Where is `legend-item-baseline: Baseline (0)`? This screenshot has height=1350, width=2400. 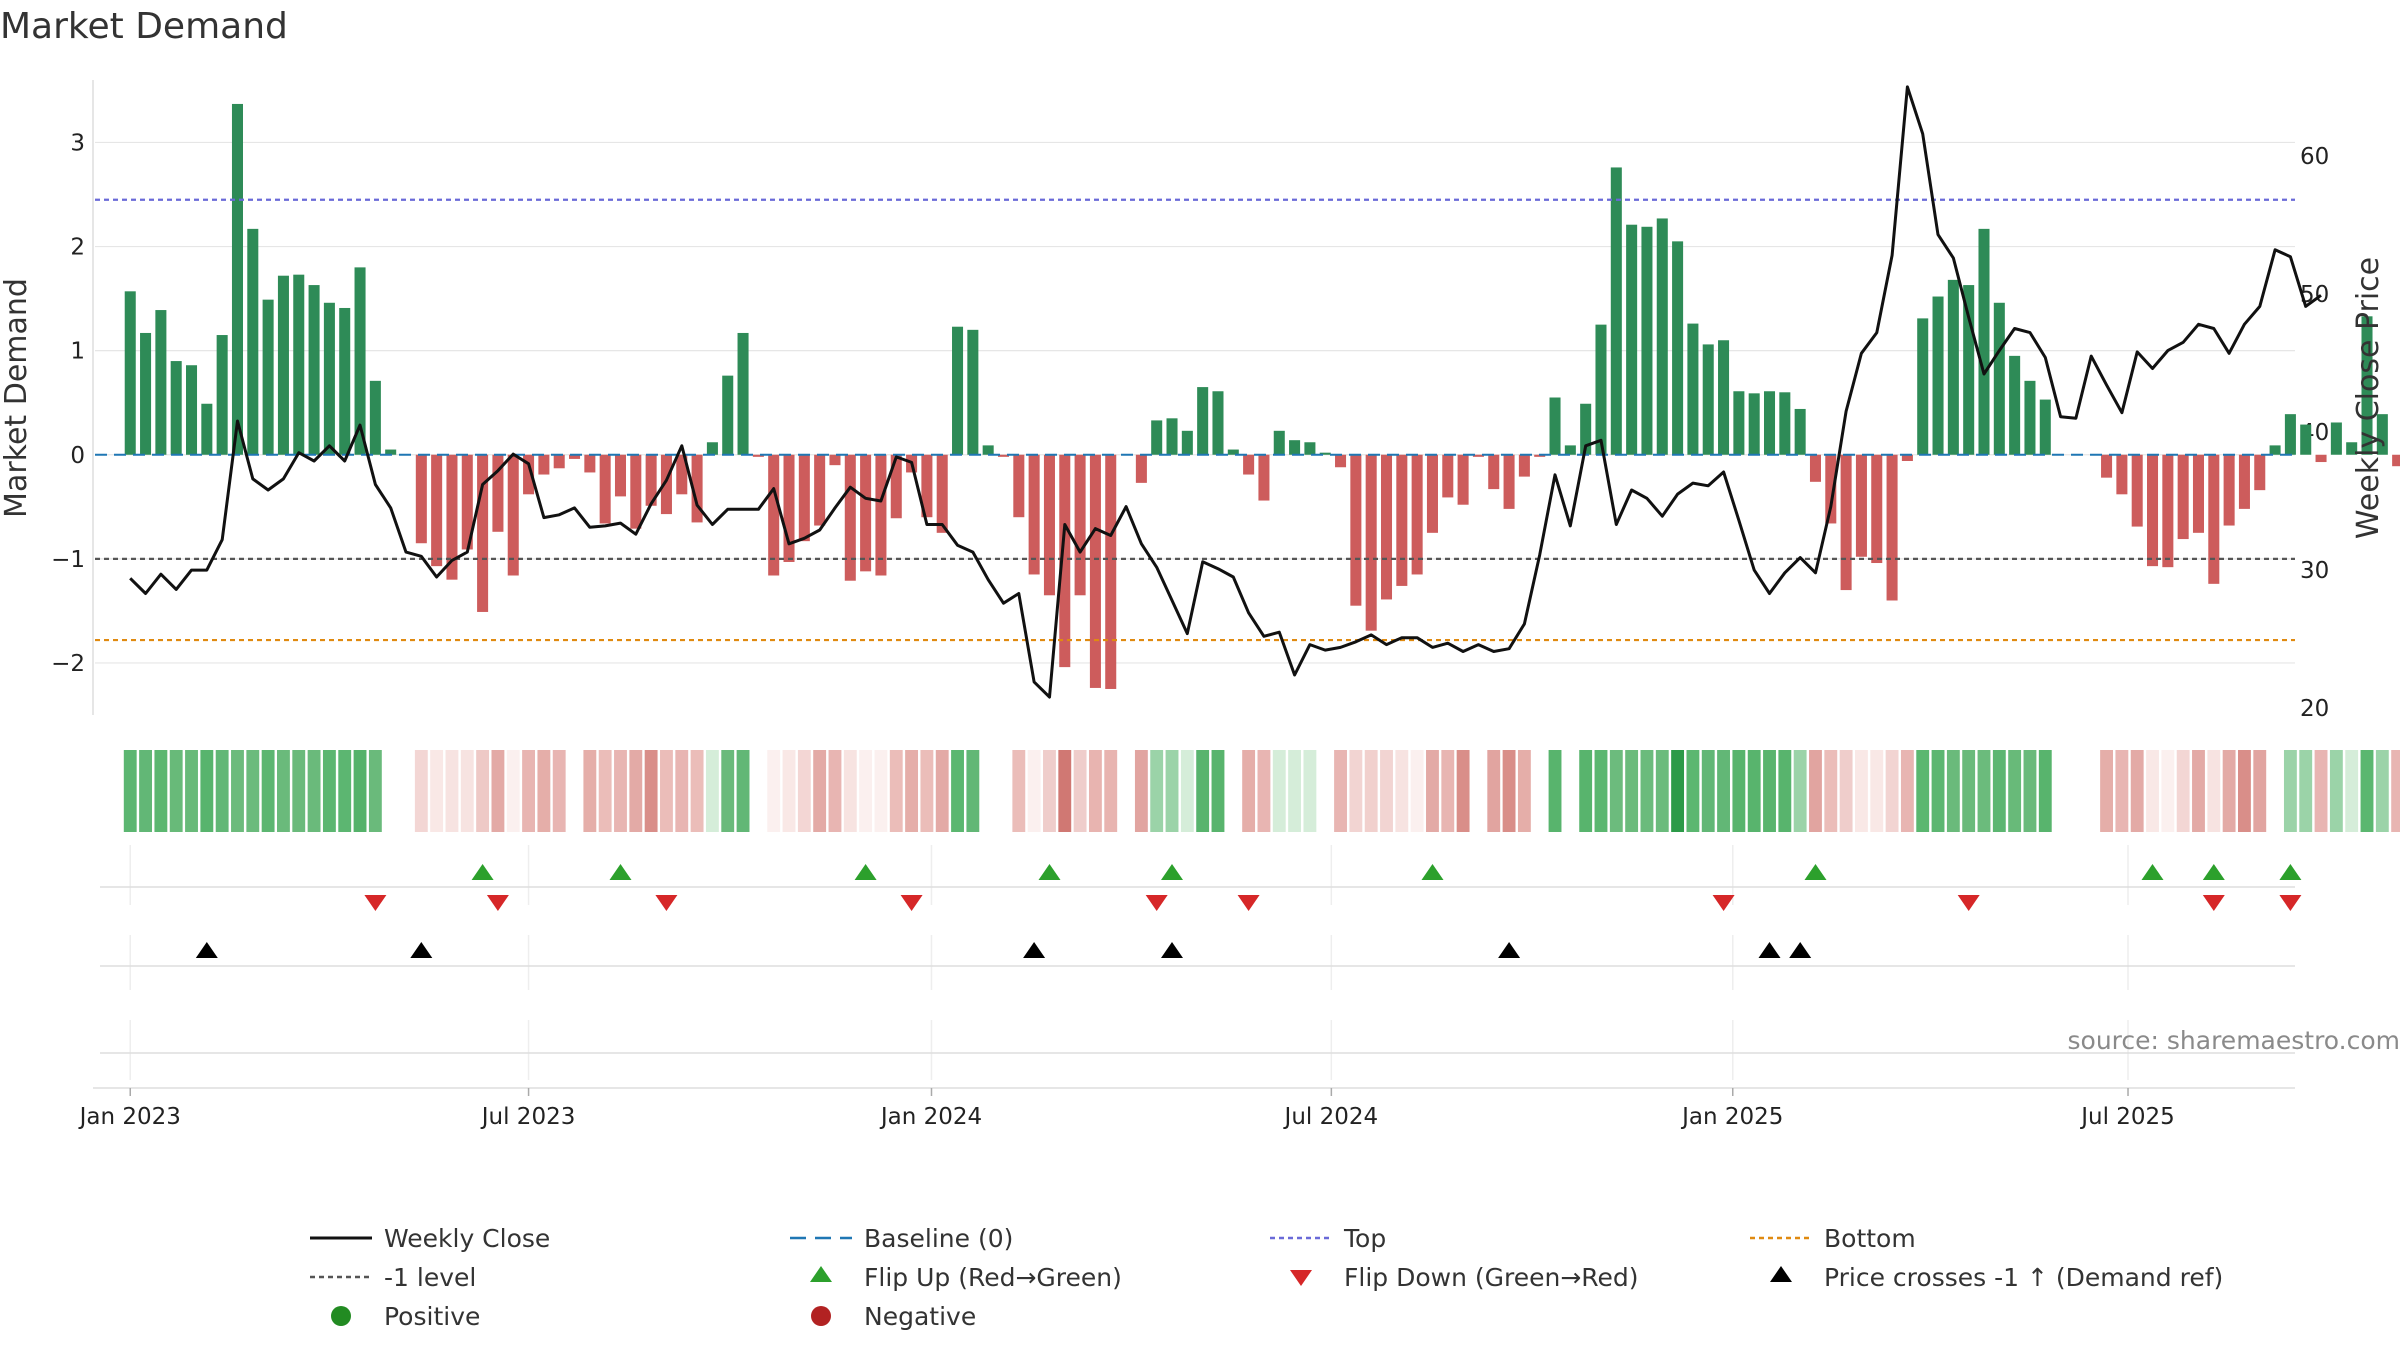
legend-item-baseline: Baseline (0) is located at coordinates (901, 1238).